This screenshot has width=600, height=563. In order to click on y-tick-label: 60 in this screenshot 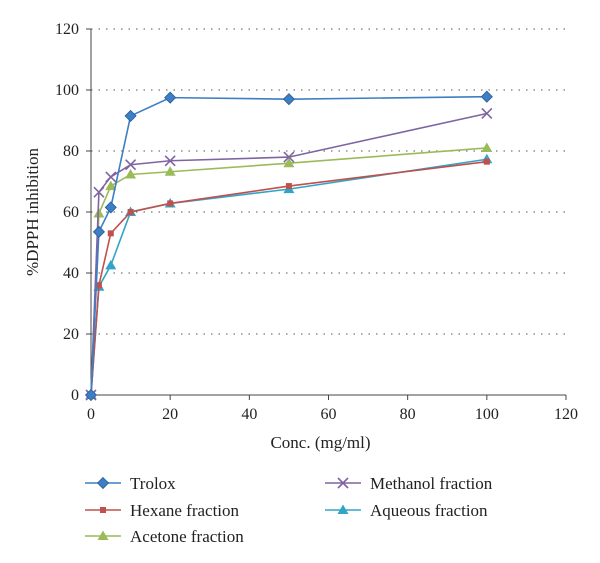, I will do `click(71, 212)`.